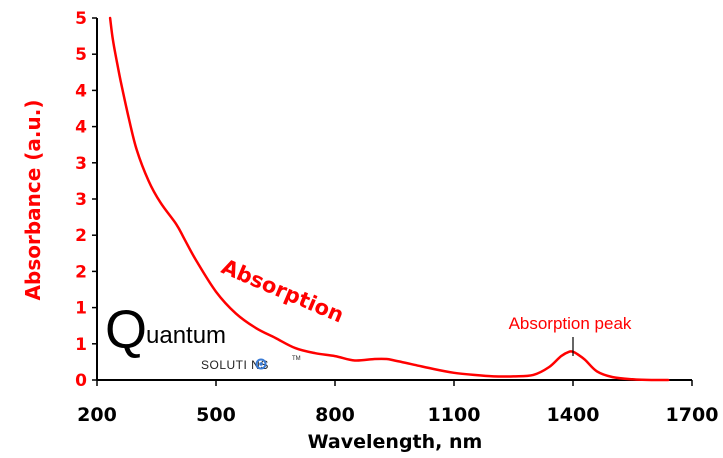 Image resolution: width=723 pixels, height=458 pixels. I want to click on logo-letter: Q, so click(126, 330).